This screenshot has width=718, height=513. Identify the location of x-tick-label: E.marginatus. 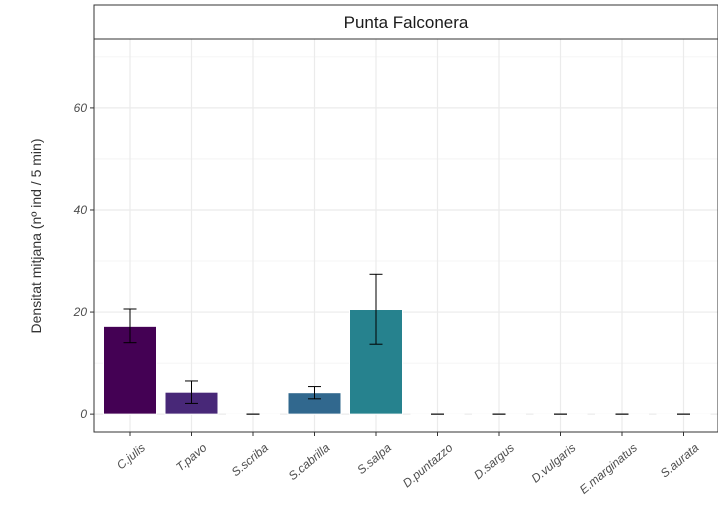
(608, 469).